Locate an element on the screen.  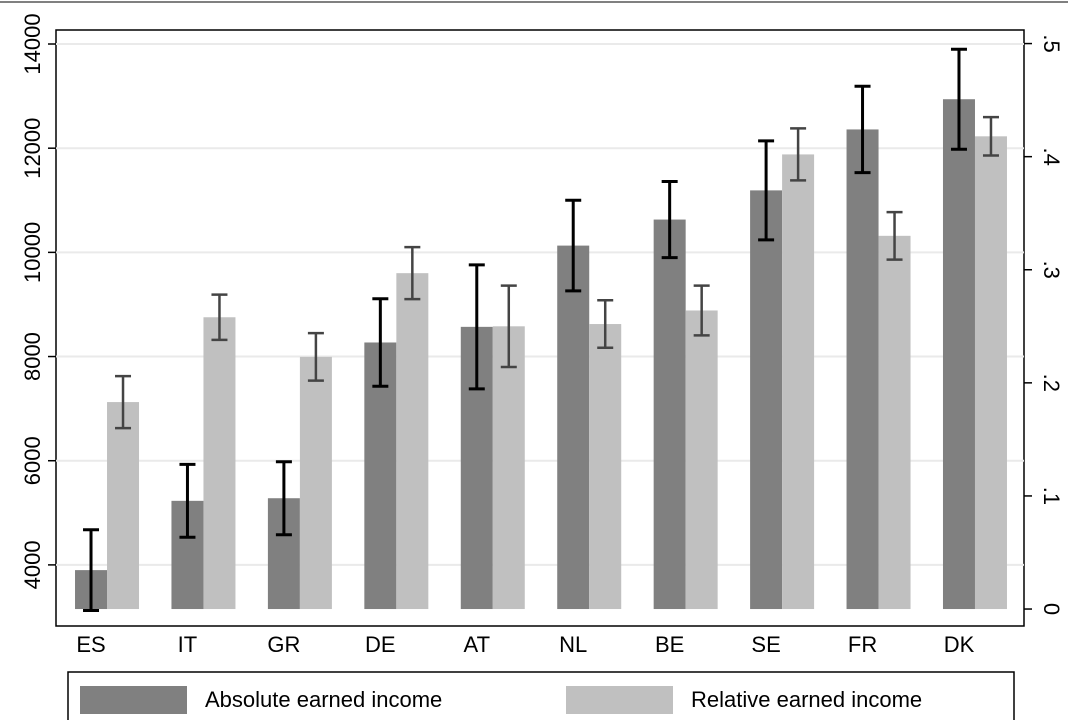
y-tick-label: 6000 is located at coordinates (32, 460).